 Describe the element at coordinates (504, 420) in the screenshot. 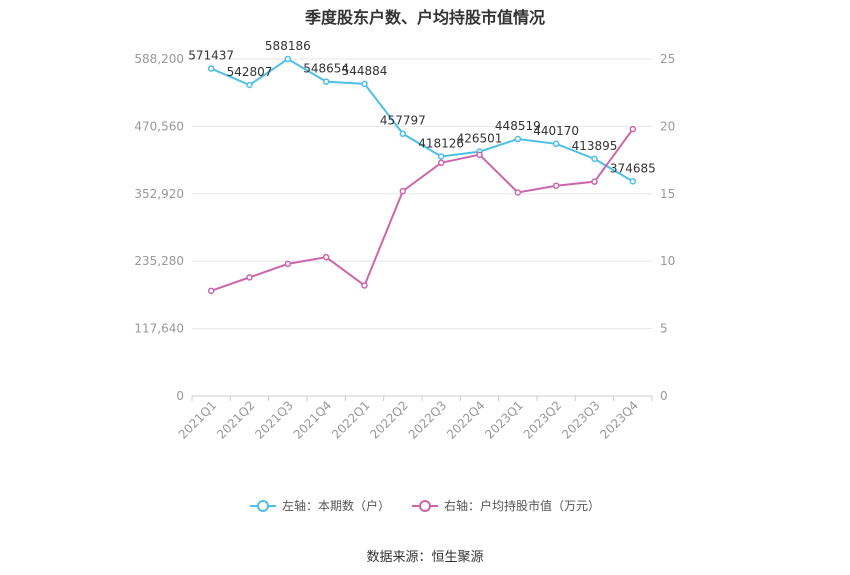

I see `x-tick-label: 2023Q1` at that location.